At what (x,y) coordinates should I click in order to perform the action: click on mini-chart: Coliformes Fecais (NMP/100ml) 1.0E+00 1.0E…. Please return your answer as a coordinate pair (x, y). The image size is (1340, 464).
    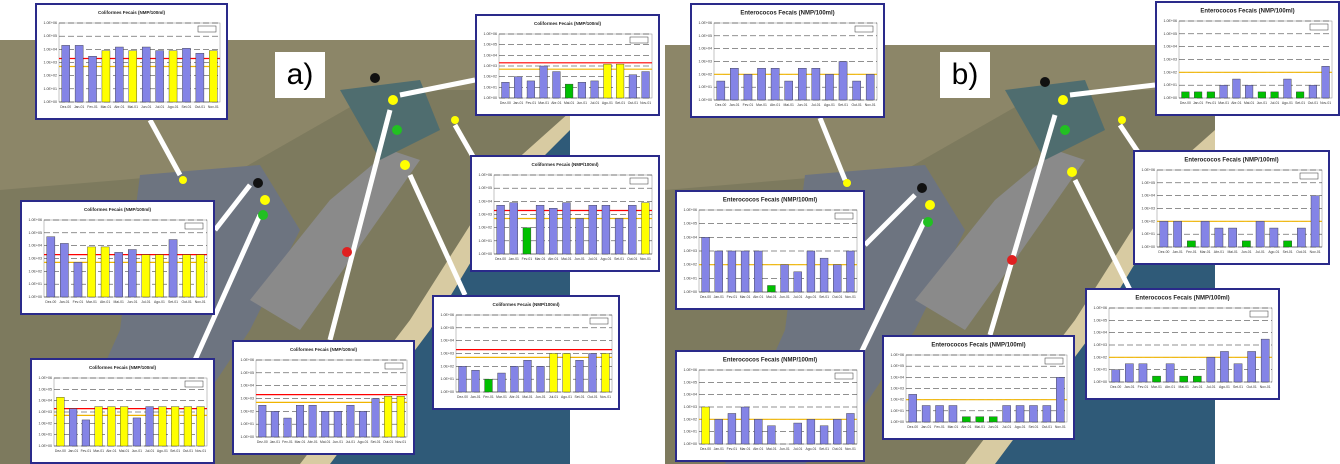
    Looking at the image, I should click on (122, 411).